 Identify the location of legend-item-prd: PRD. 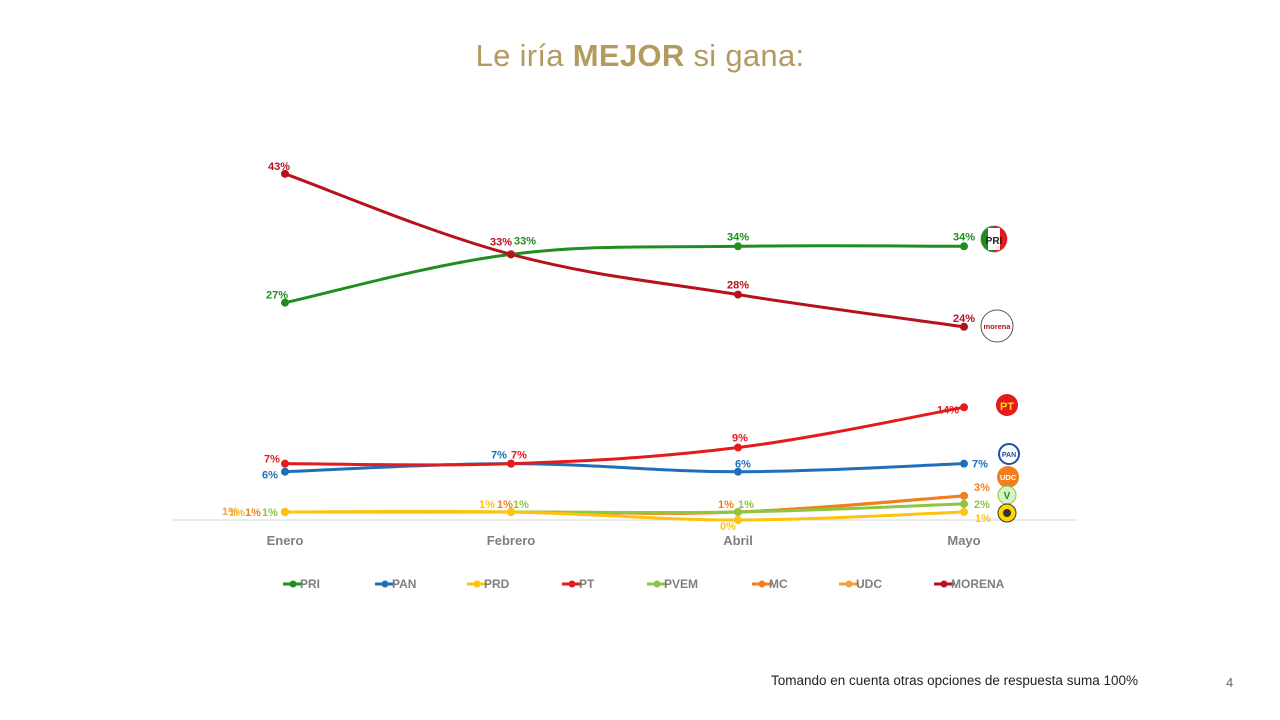
(488, 584).